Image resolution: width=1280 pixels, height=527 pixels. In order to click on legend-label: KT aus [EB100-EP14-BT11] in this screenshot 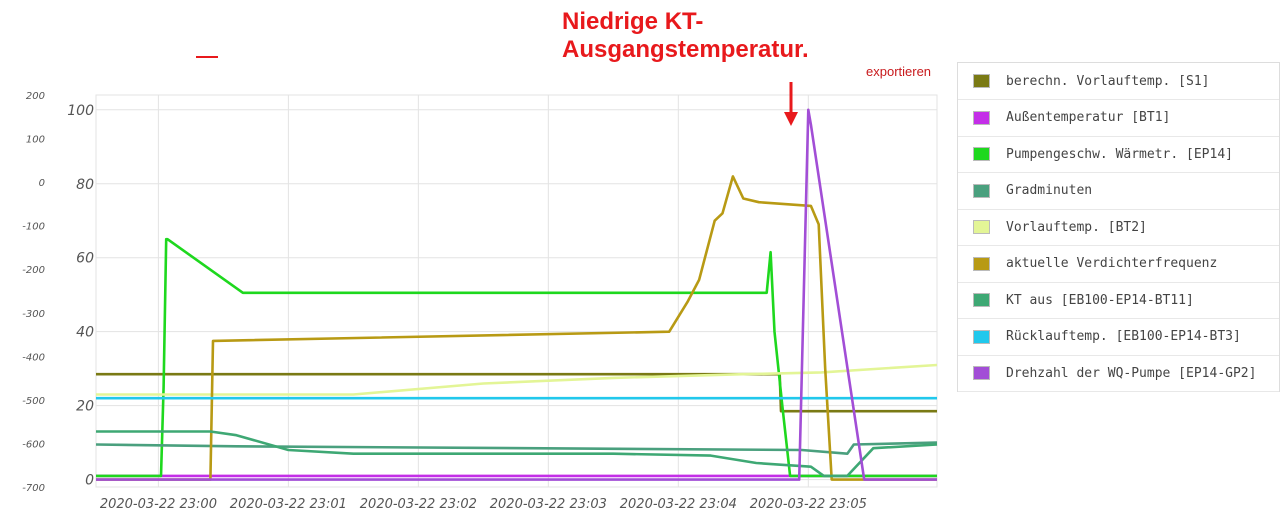, I will do `click(1100, 300)`.